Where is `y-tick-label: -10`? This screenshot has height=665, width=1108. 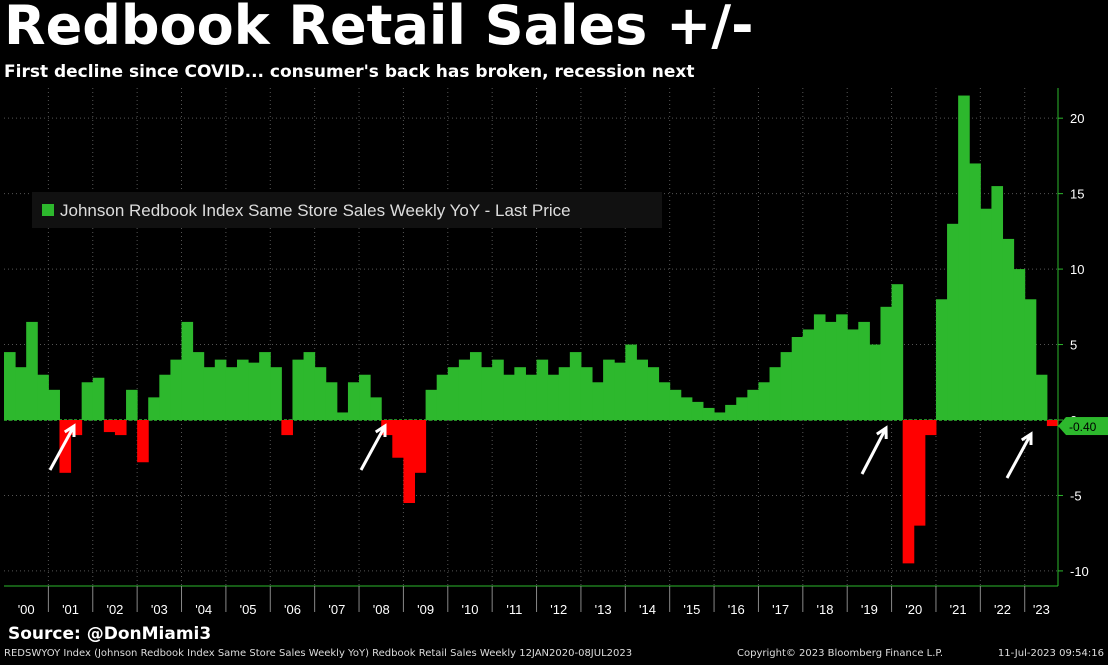 y-tick-label: -10 is located at coordinates (1079, 571).